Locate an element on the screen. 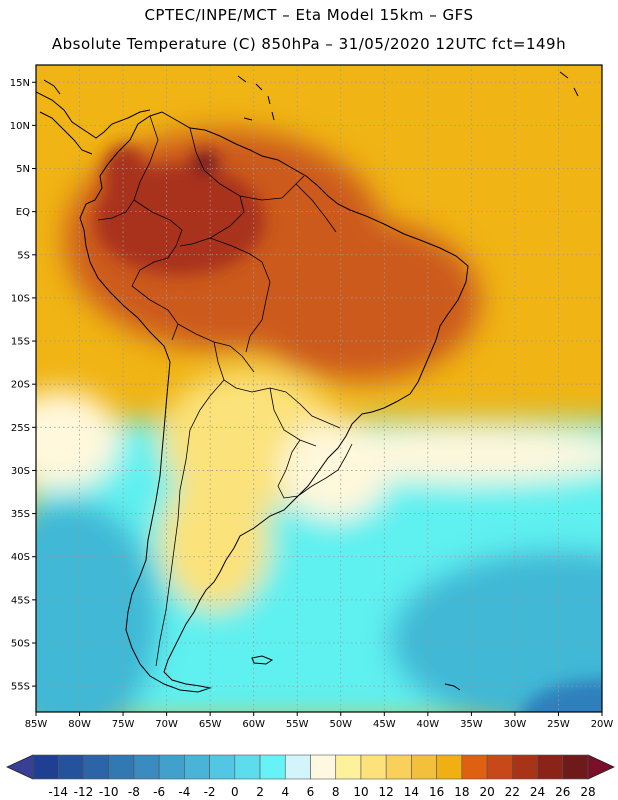 Image resolution: width=618 pixels, height=800 pixels. lon-tick-label: 30W is located at coordinates (515, 724).